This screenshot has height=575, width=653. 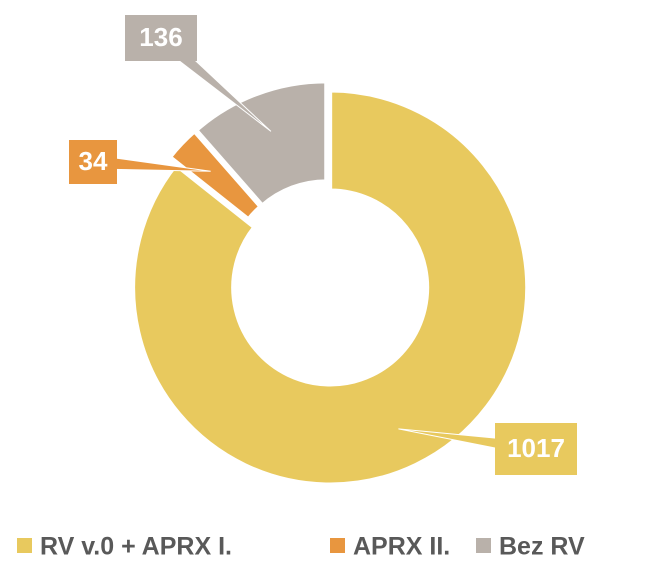 I want to click on legend-label: RV v.0 + APRX I., so click(x=136, y=547).